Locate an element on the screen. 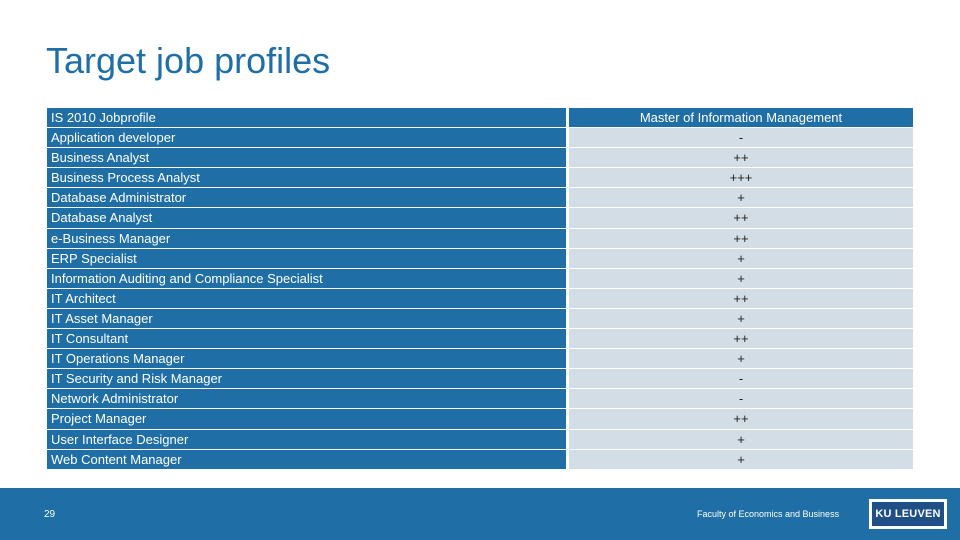  table-row: IT Architect ++ is located at coordinates (480, 298).